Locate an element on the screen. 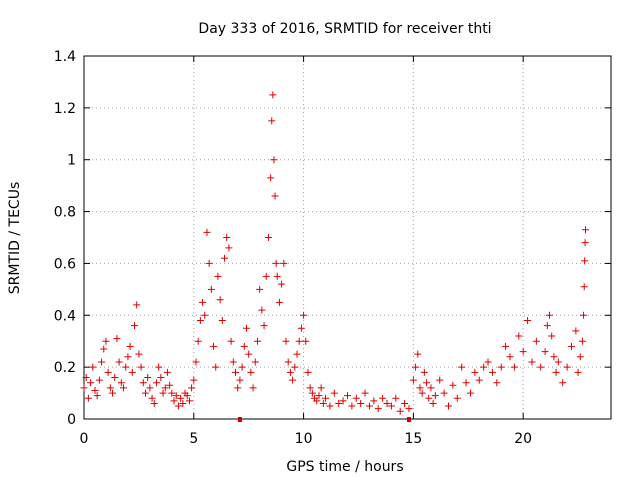 Image resolution: width=640 pixels, height=480 pixels. x-tick-label: 0 is located at coordinates (84, 439).